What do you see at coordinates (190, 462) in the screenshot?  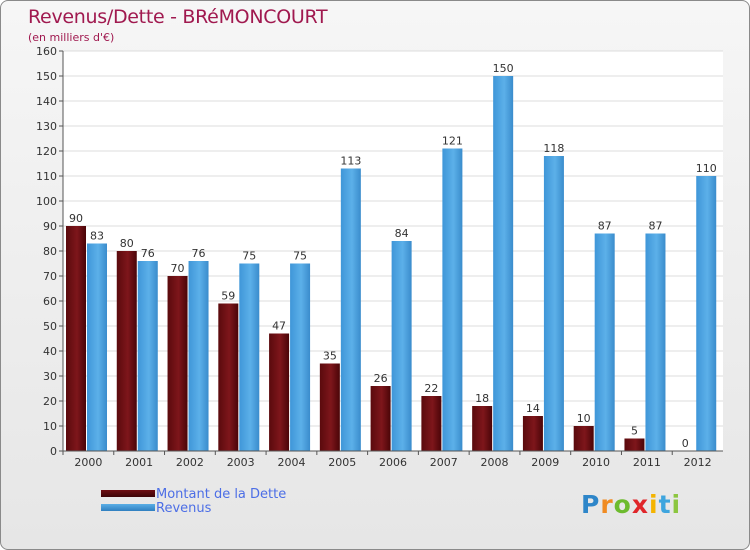 I see `x-tick-label: 2002` at bounding box center [190, 462].